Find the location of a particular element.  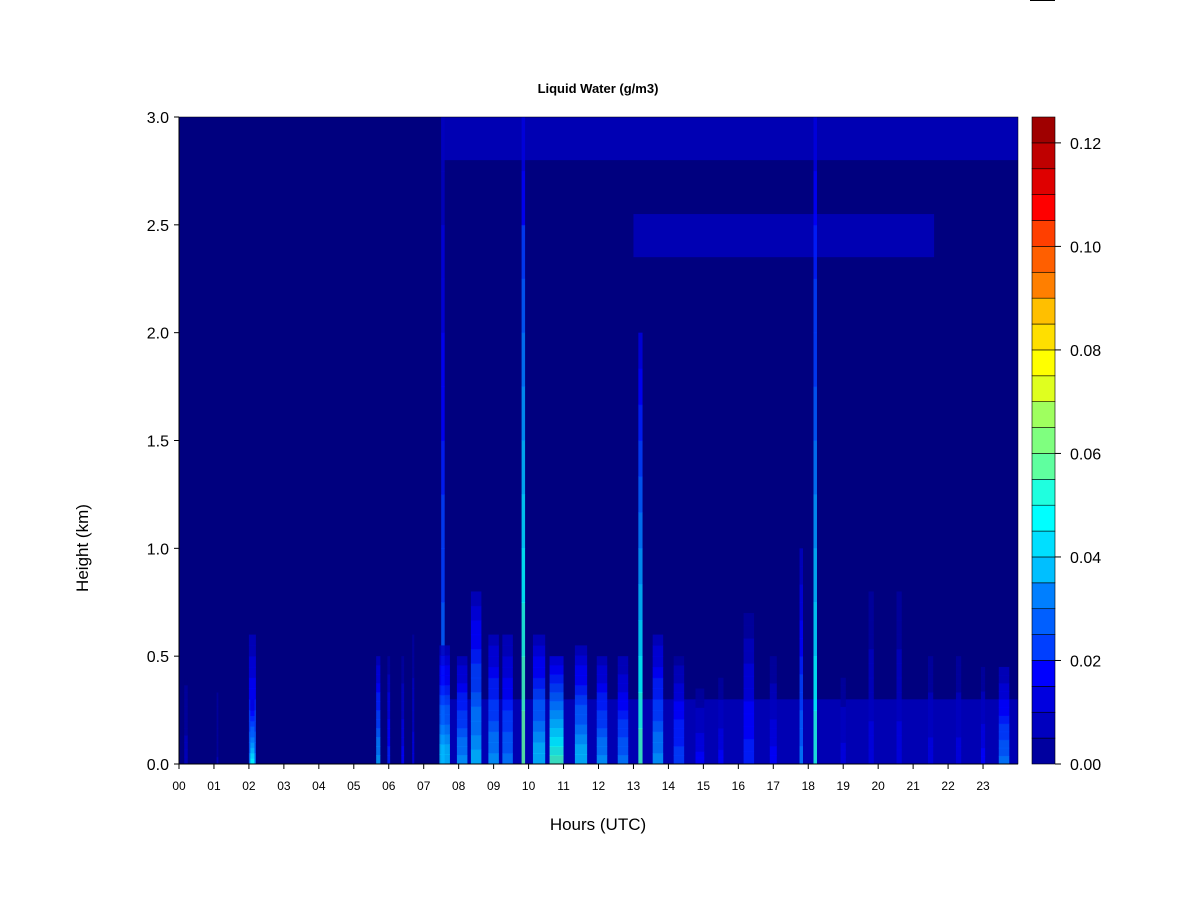

colorbar-tick-label: 0.02 is located at coordinates (1085, 661).